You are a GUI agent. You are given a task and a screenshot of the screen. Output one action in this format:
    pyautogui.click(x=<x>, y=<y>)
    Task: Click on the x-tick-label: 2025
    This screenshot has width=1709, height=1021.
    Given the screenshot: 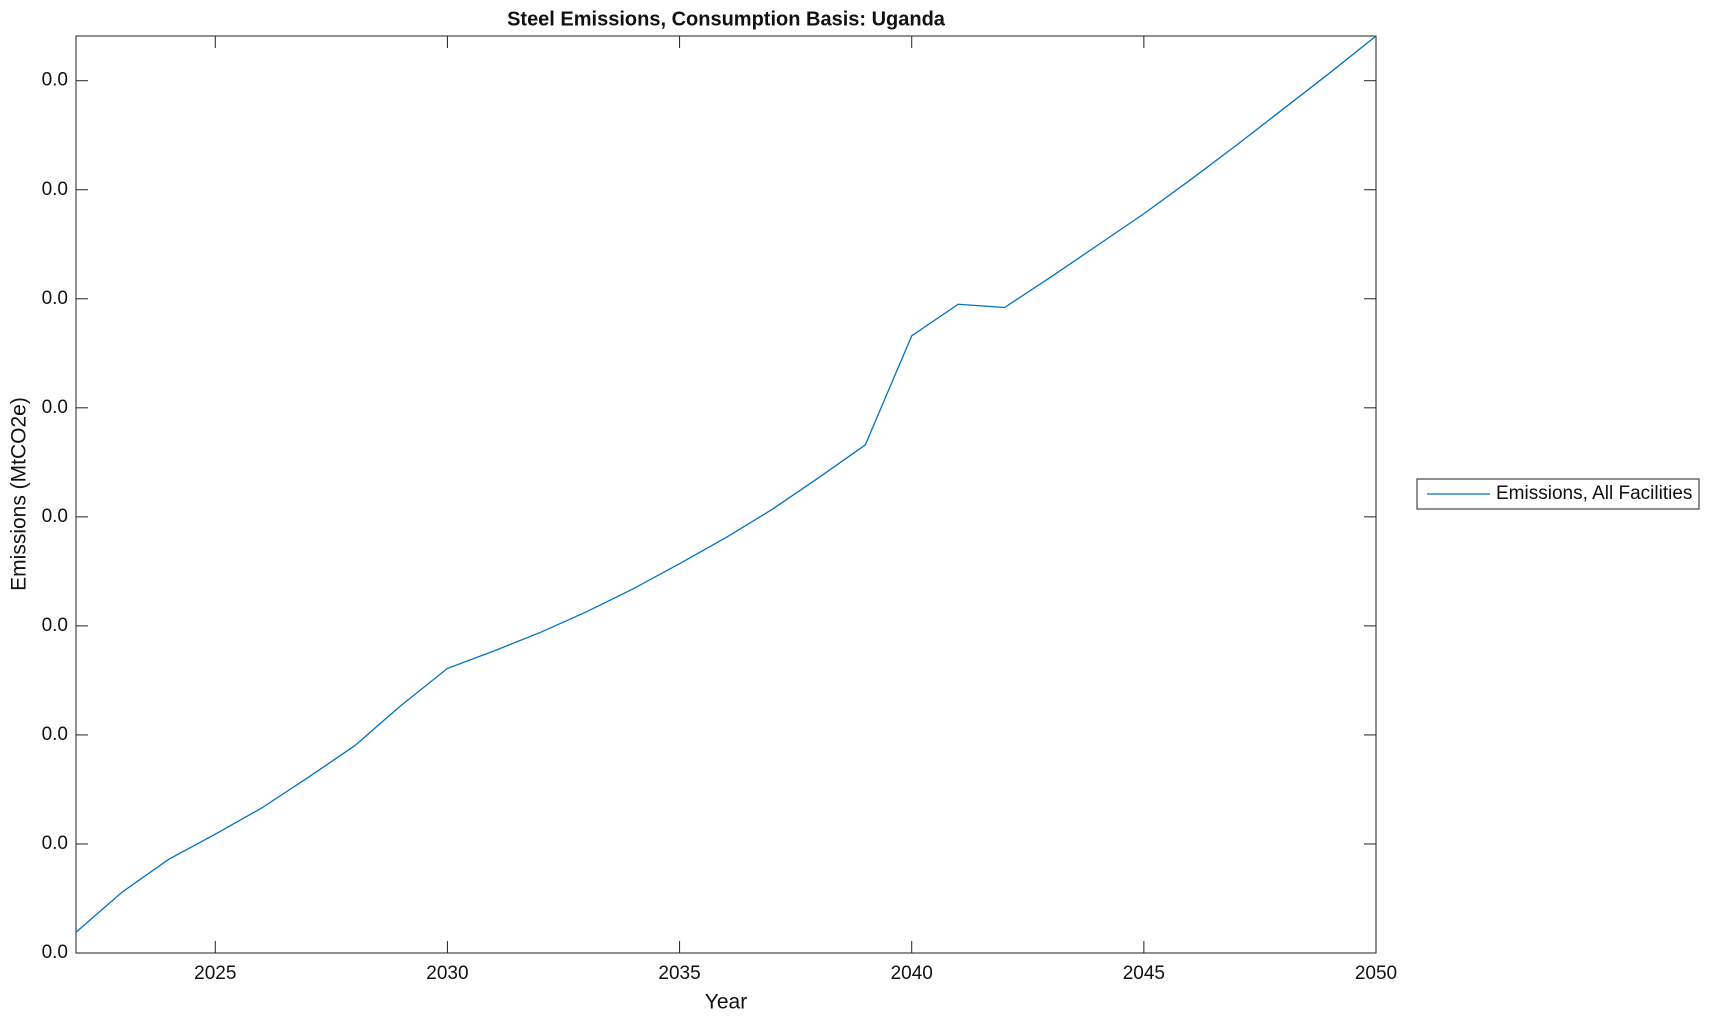 What is the action you would take?
    pyautogui.click(x=215, y=973)
    